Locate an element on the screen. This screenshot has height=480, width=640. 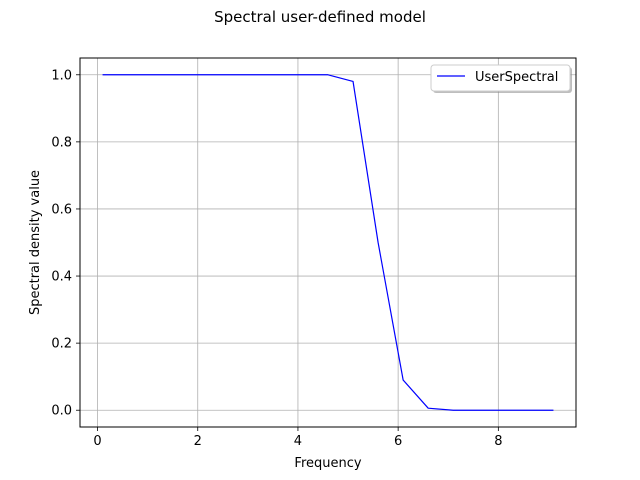
x-tick-label: 4 is located at coordinates (298, 441).